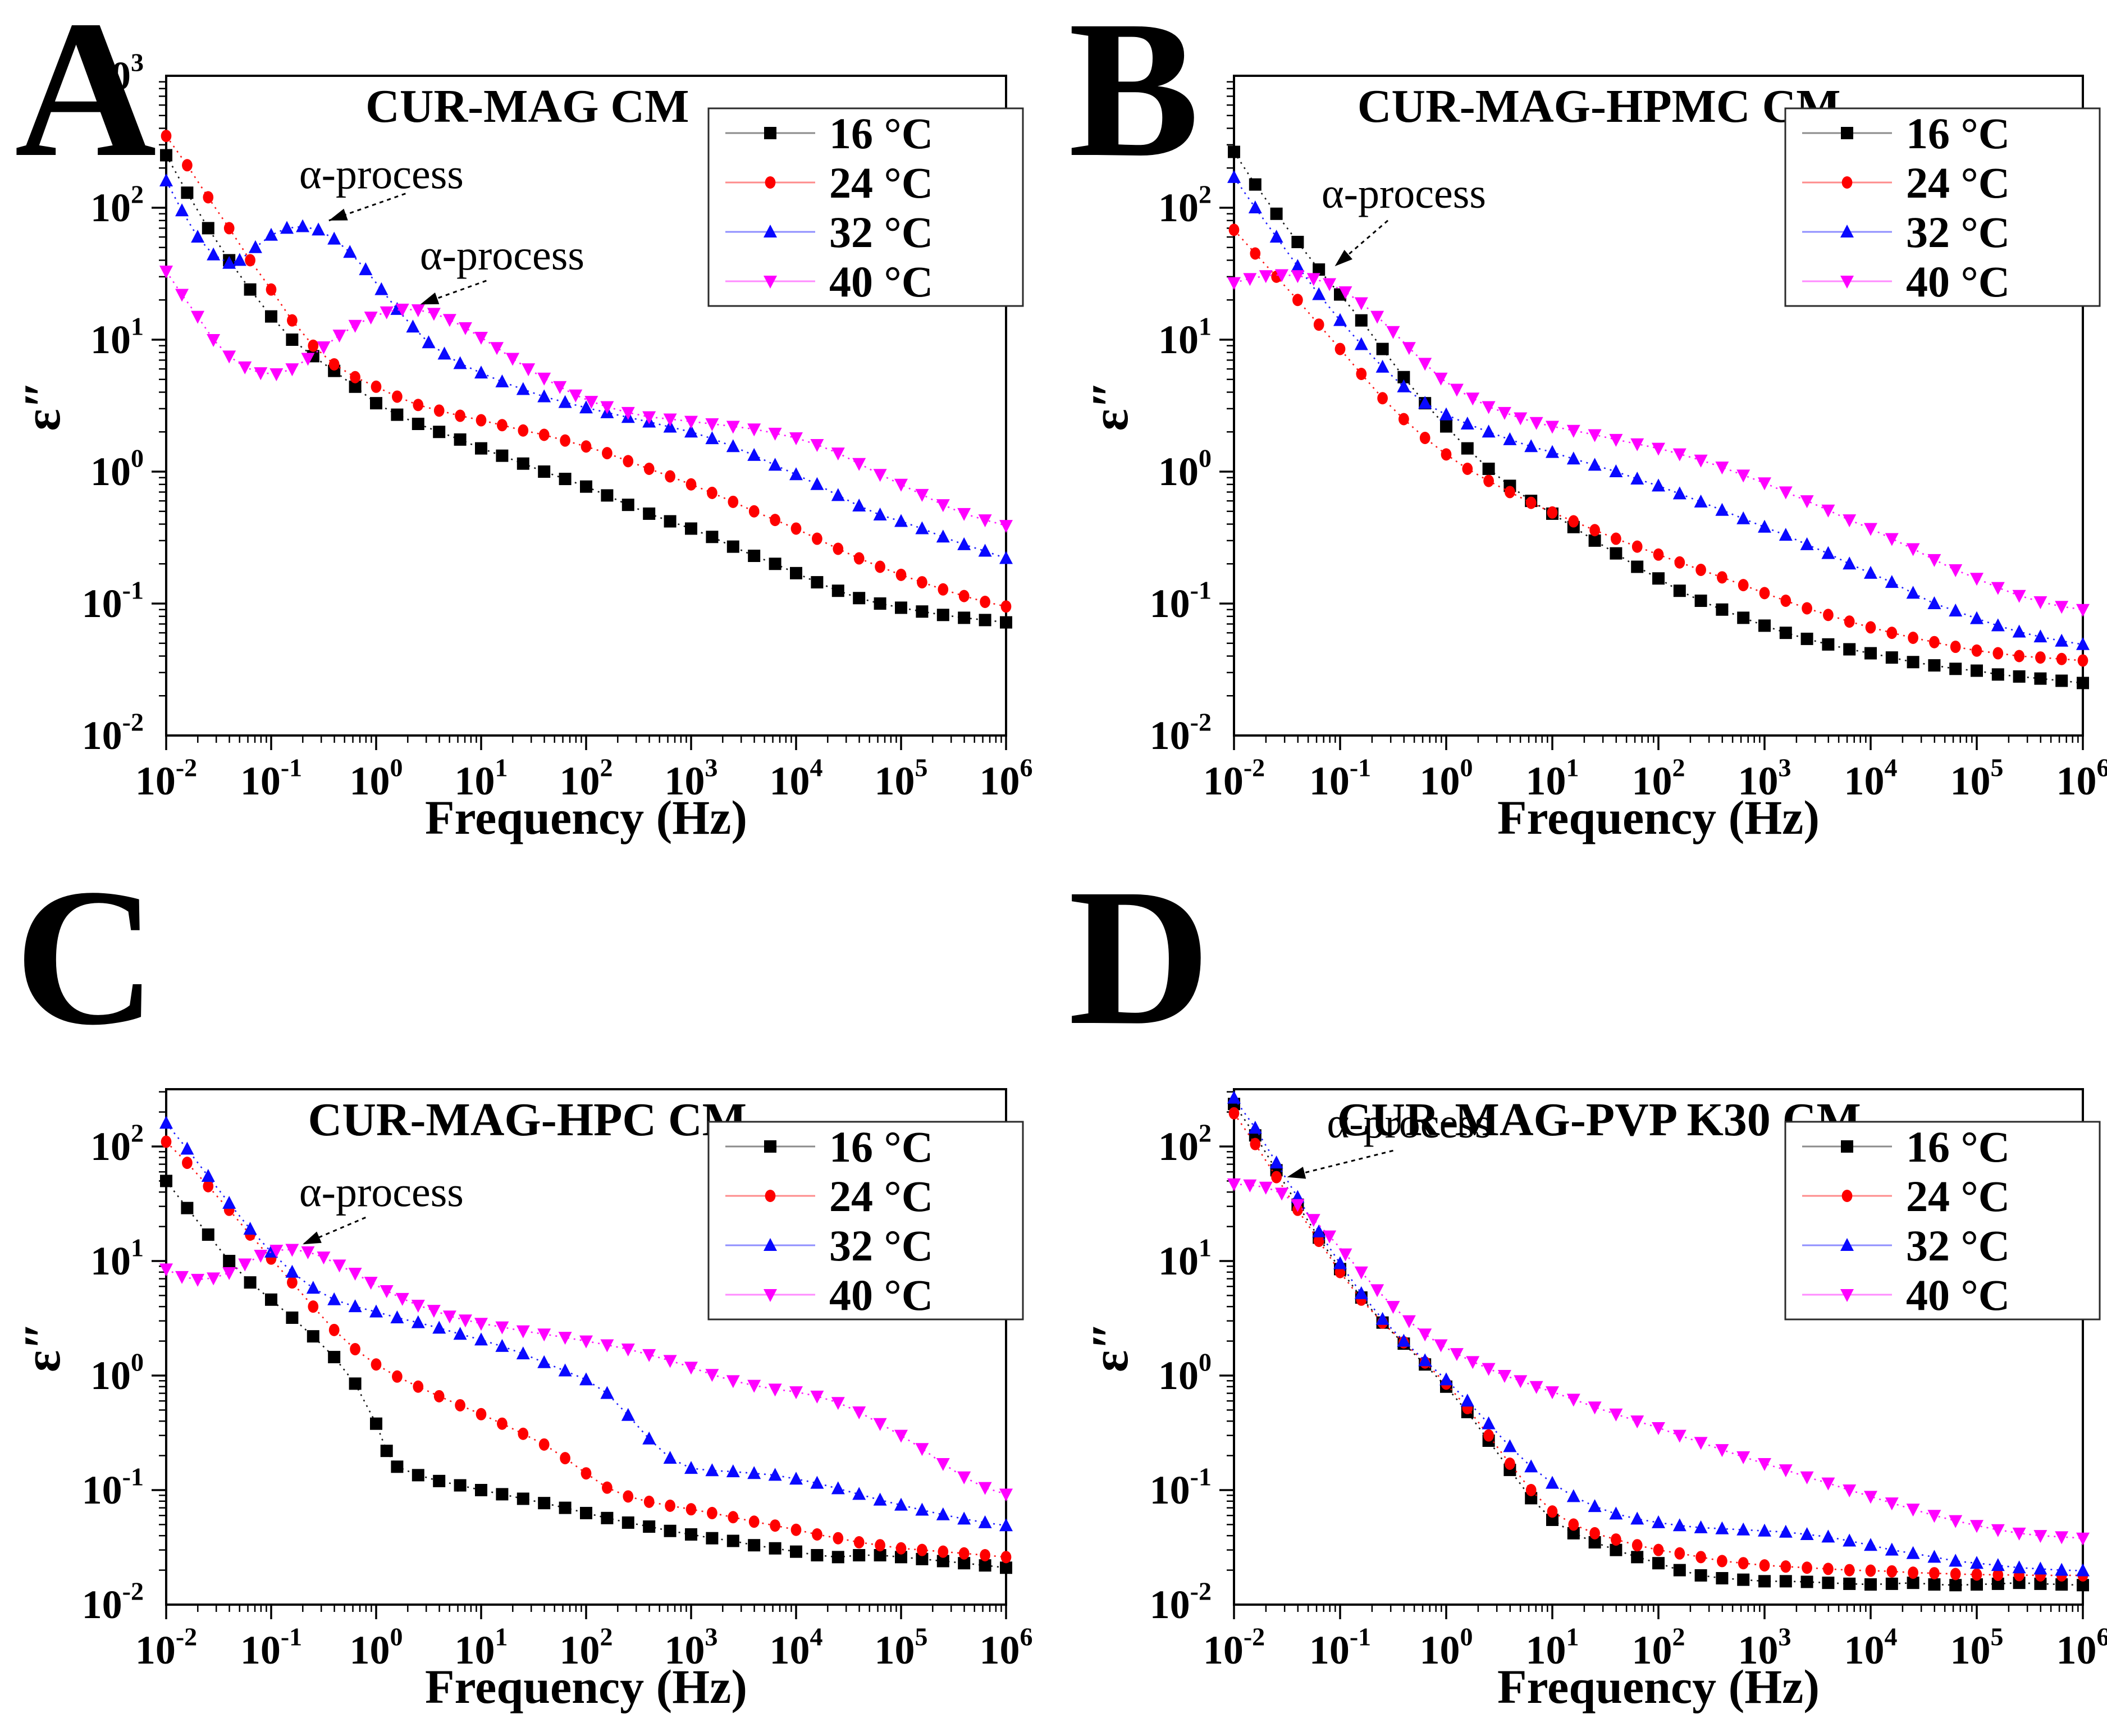  What do you see at coordinates (86, 957) in the screenshot?
I see `panel-c-letter: C` at bounding box center [86, 957].